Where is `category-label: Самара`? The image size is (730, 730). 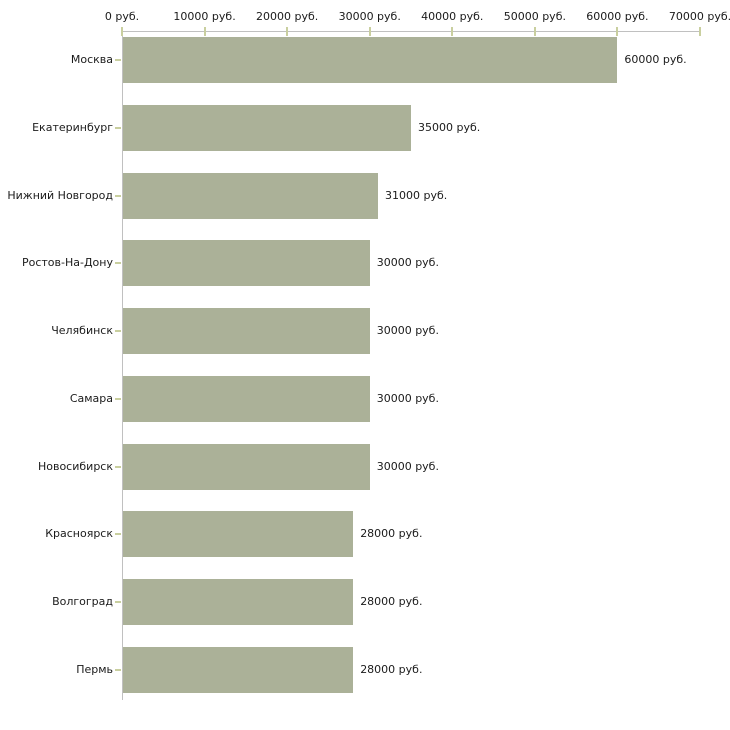
category-label: Самара is located at coordinates (91, 398).